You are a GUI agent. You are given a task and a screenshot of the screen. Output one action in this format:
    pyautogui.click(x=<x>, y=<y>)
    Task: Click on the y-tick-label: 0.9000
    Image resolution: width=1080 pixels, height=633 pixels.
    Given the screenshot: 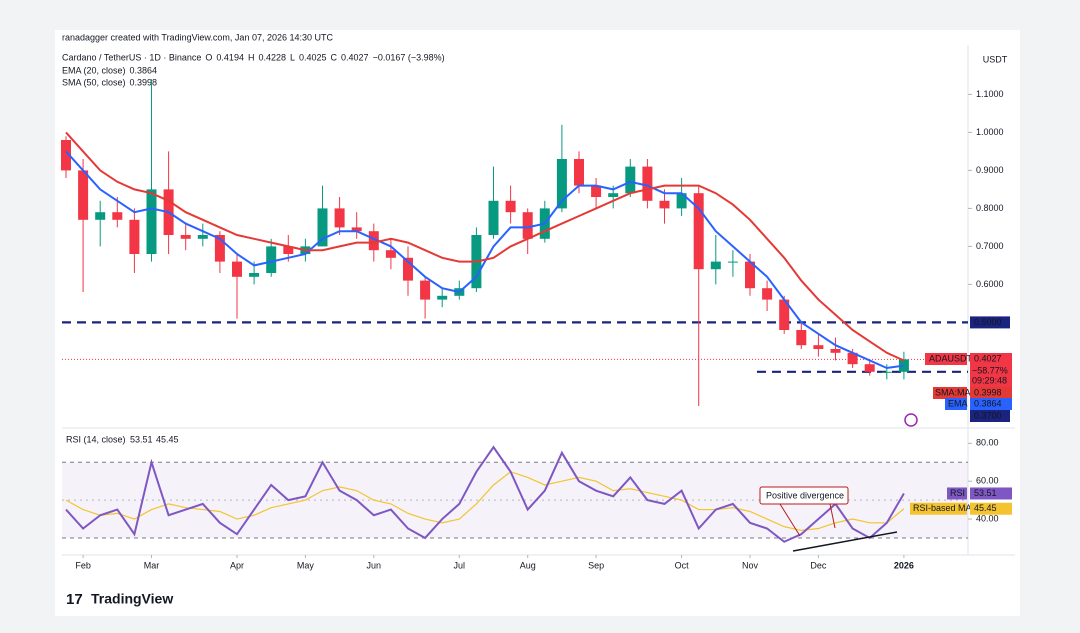 What is the action you would take?
    pyautogui.click(x=990, y=170)
    